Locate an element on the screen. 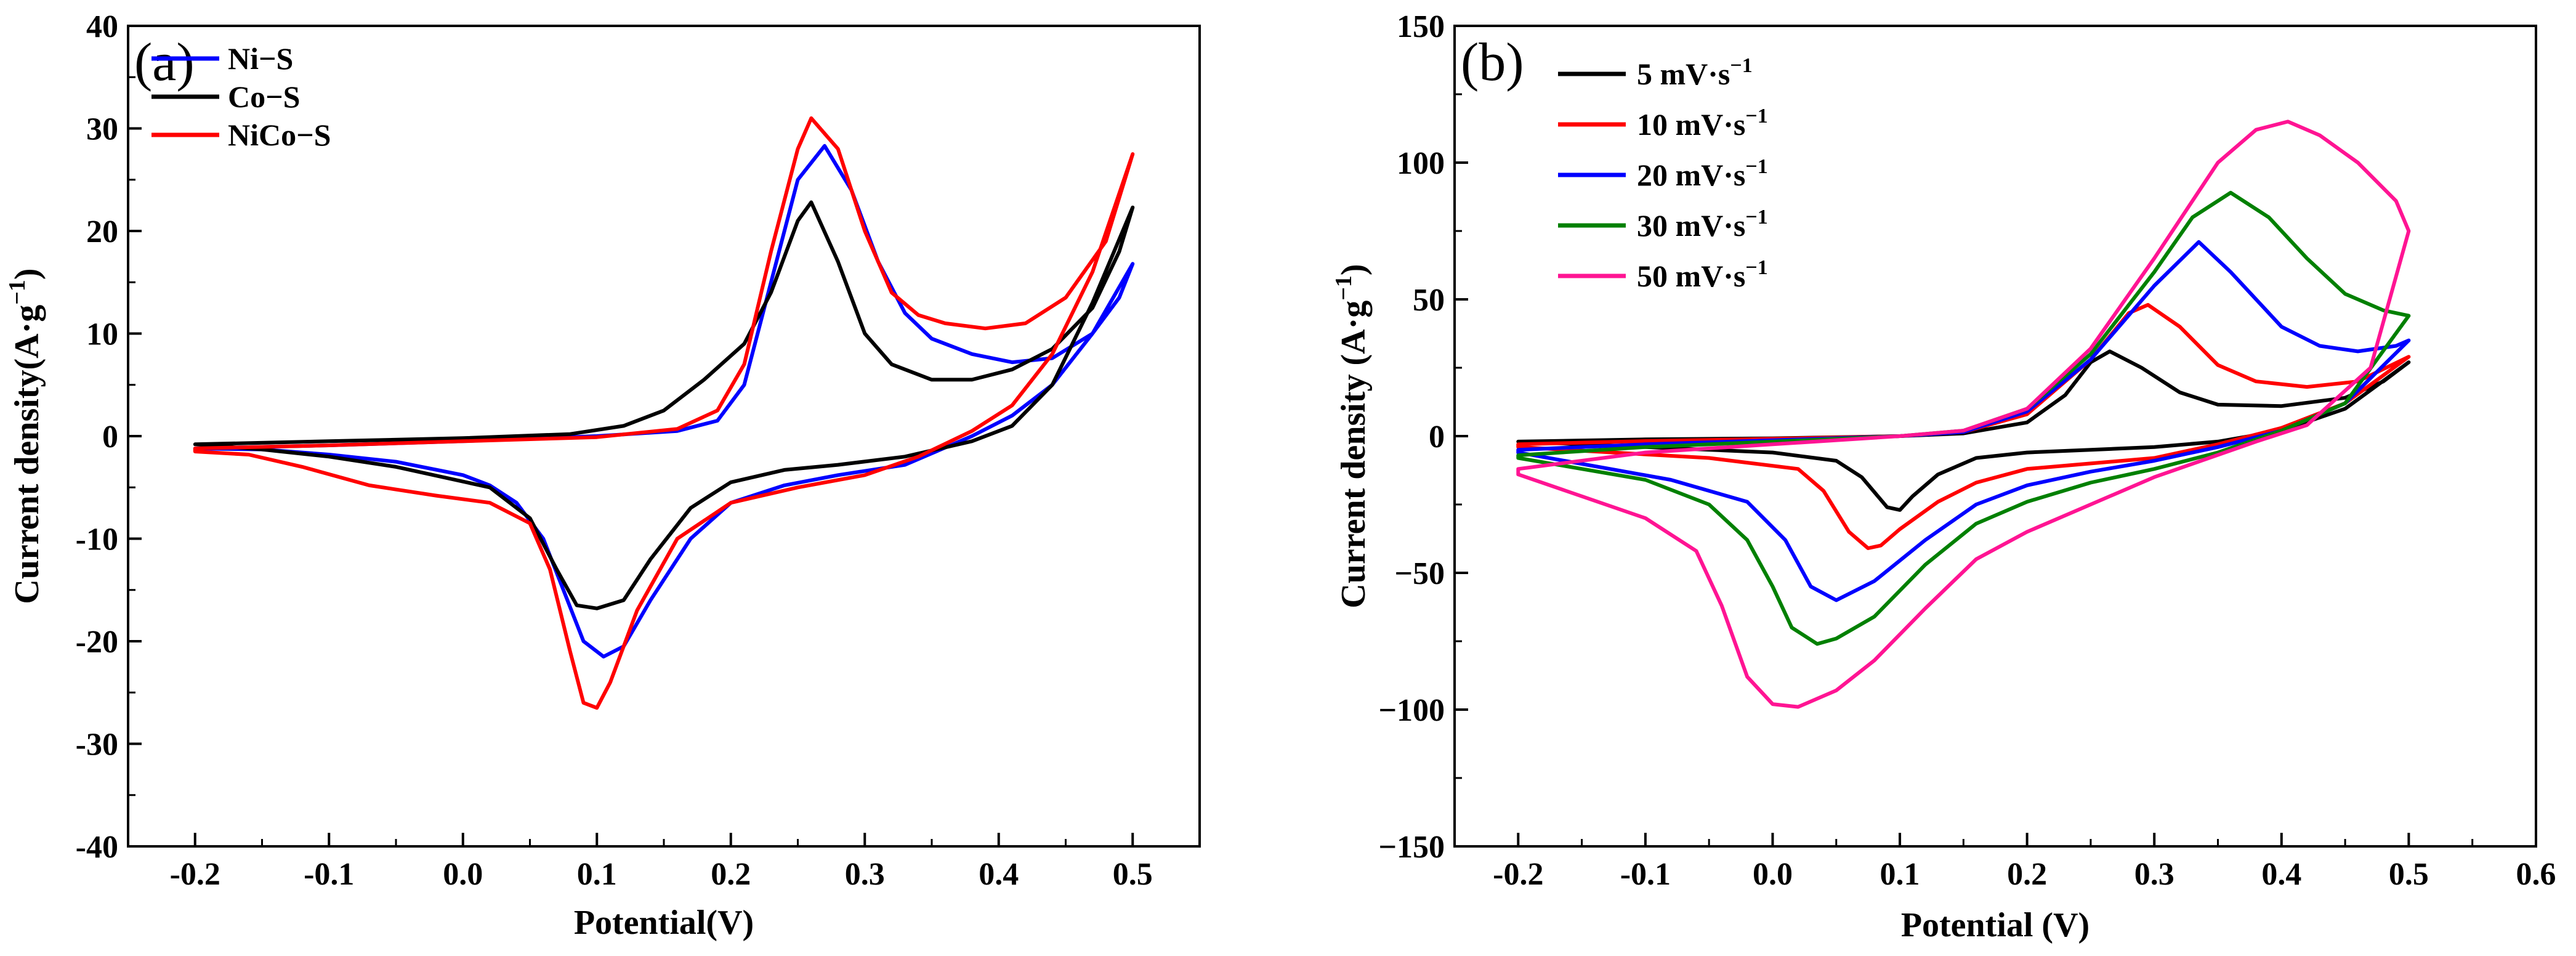  y-tick-labels-b: −150 −100 −50 0 50 100 150 is located at coordinates (1411, 437).